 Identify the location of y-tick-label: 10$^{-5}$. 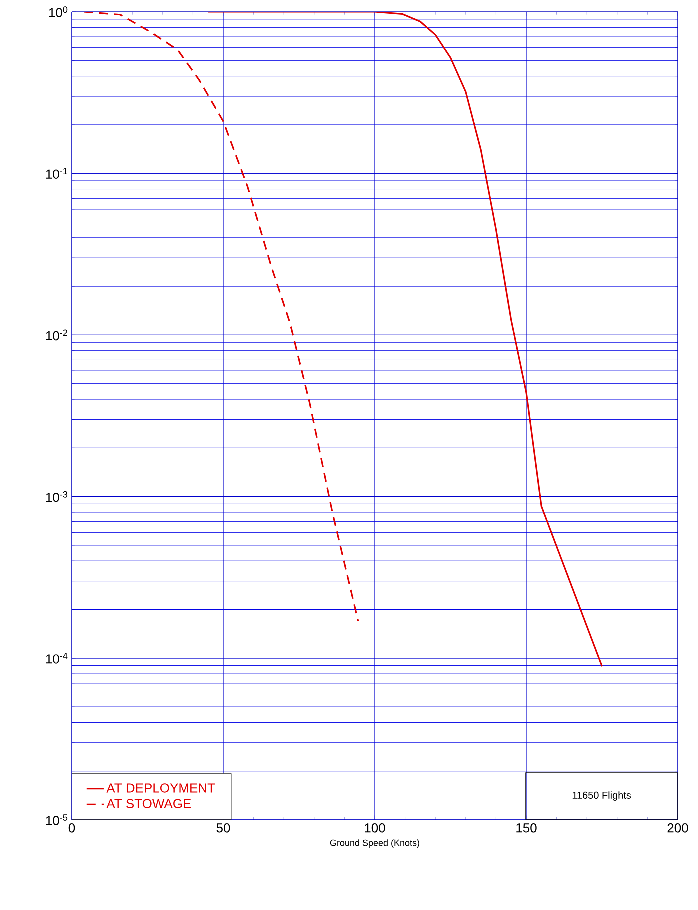
(57, 820).